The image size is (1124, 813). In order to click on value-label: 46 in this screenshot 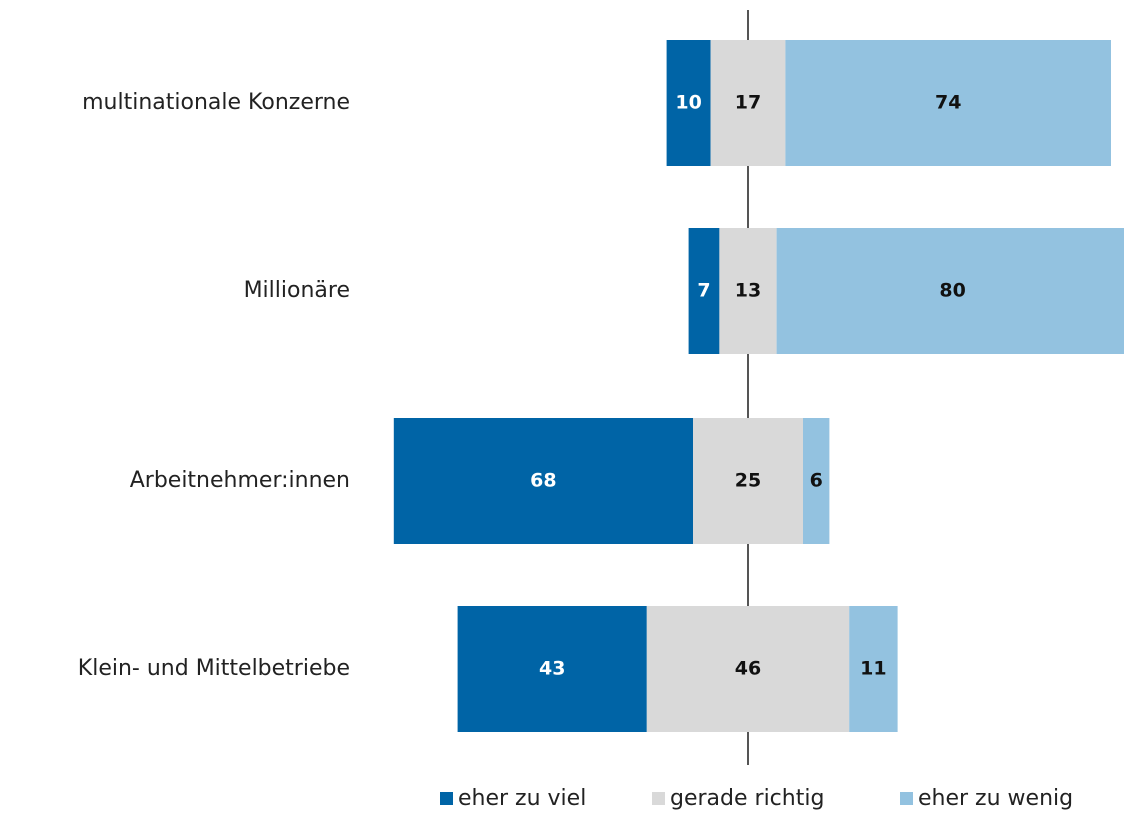, I will do `click(748, 669)`.